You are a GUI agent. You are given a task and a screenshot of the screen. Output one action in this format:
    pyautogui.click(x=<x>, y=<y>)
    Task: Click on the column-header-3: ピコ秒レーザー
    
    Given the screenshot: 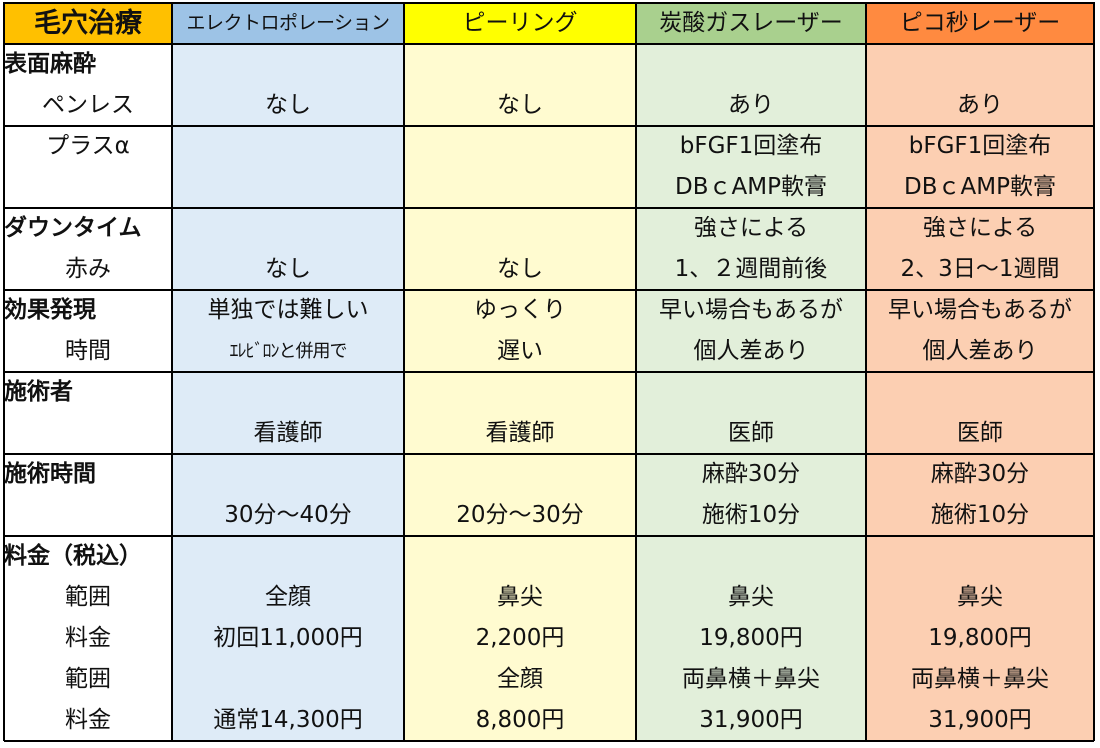 What is the action you would take?
    pyautogui.click(x=980, y=23)
    